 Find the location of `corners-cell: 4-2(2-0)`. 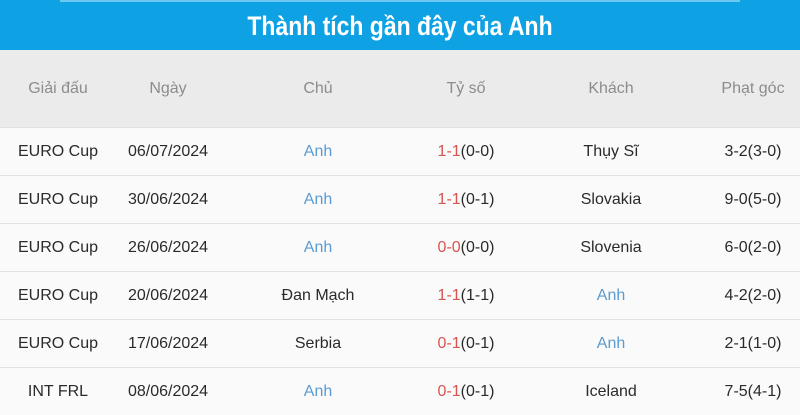

corners-cell: 4-2(2-0) is located at coordinates (753, 296).